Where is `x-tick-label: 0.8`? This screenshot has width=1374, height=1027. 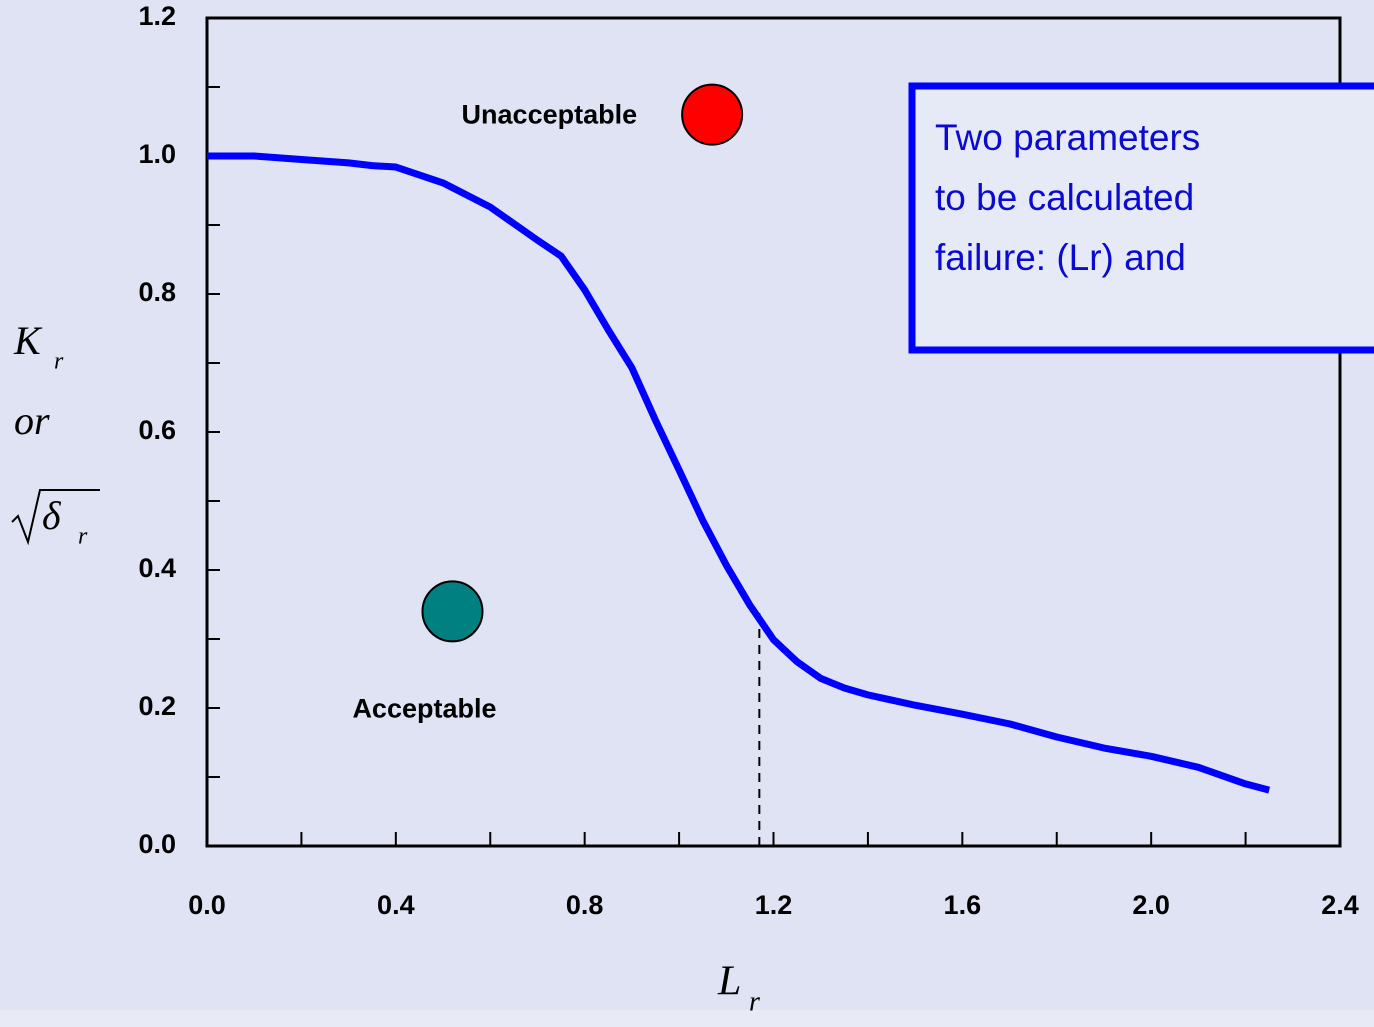 x-tick-label: 0.8 is located at coordinates (585, 905).